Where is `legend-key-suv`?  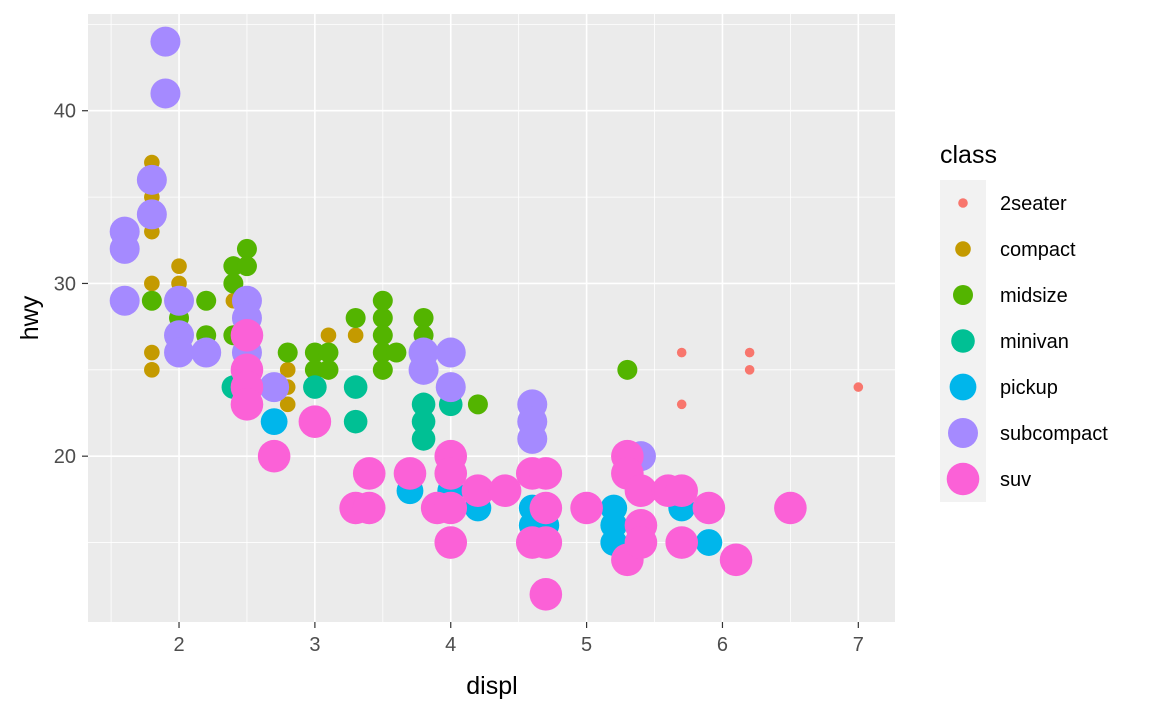 legend-key-suv is located at coordinates (963, 479).